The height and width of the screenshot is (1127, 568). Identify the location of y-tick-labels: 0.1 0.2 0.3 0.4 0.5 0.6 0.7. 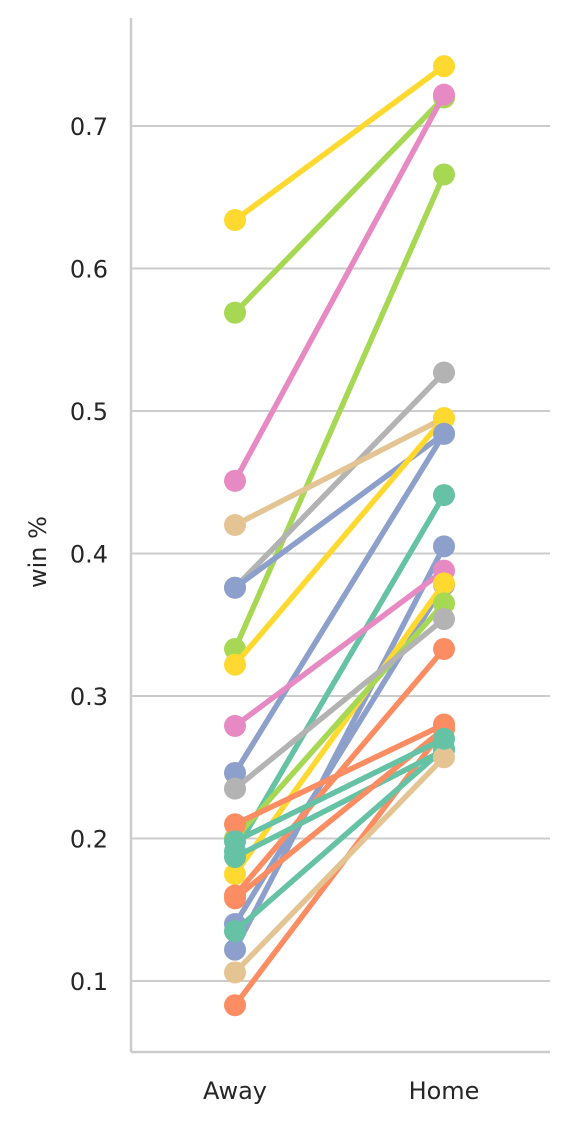
(89, 554).